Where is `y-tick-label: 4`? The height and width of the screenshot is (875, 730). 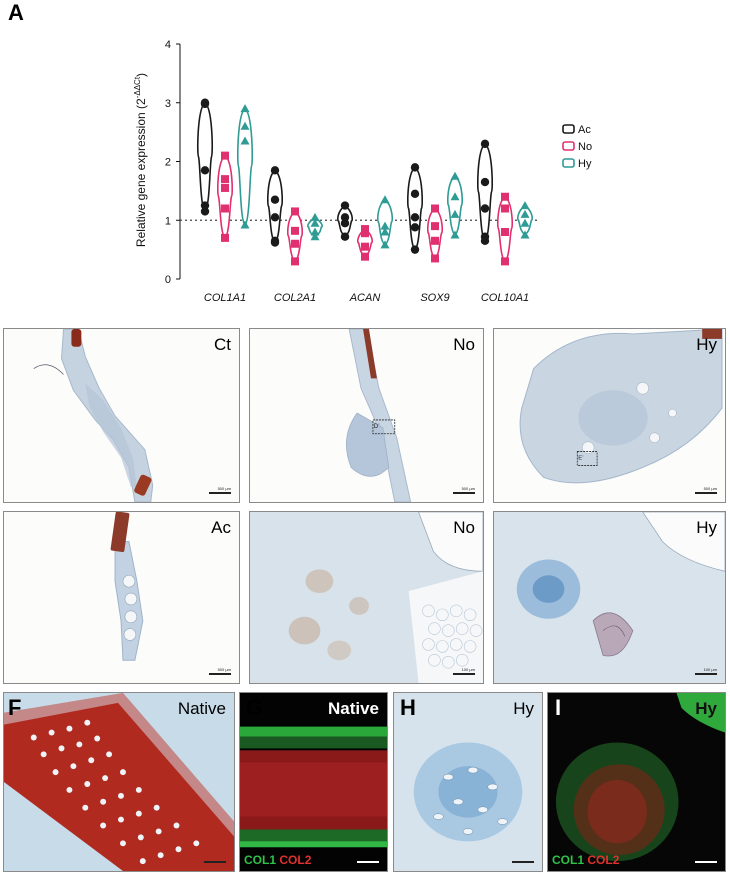
y-tick-label: 4 is located at coordinates (168, 45).